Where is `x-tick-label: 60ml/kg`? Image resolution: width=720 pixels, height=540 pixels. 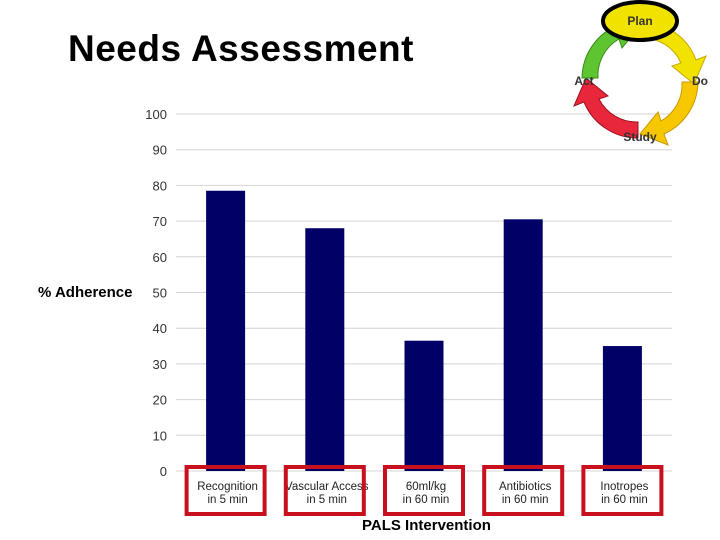 x-tick-label: 60ml/kg is located at coordinates (426, 487).